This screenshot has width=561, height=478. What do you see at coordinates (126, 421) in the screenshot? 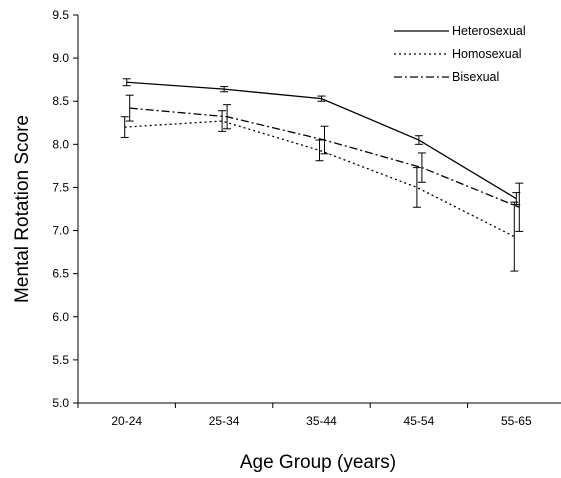
I see `x-tick-label: 20-24` at bounding box center [126, 421].